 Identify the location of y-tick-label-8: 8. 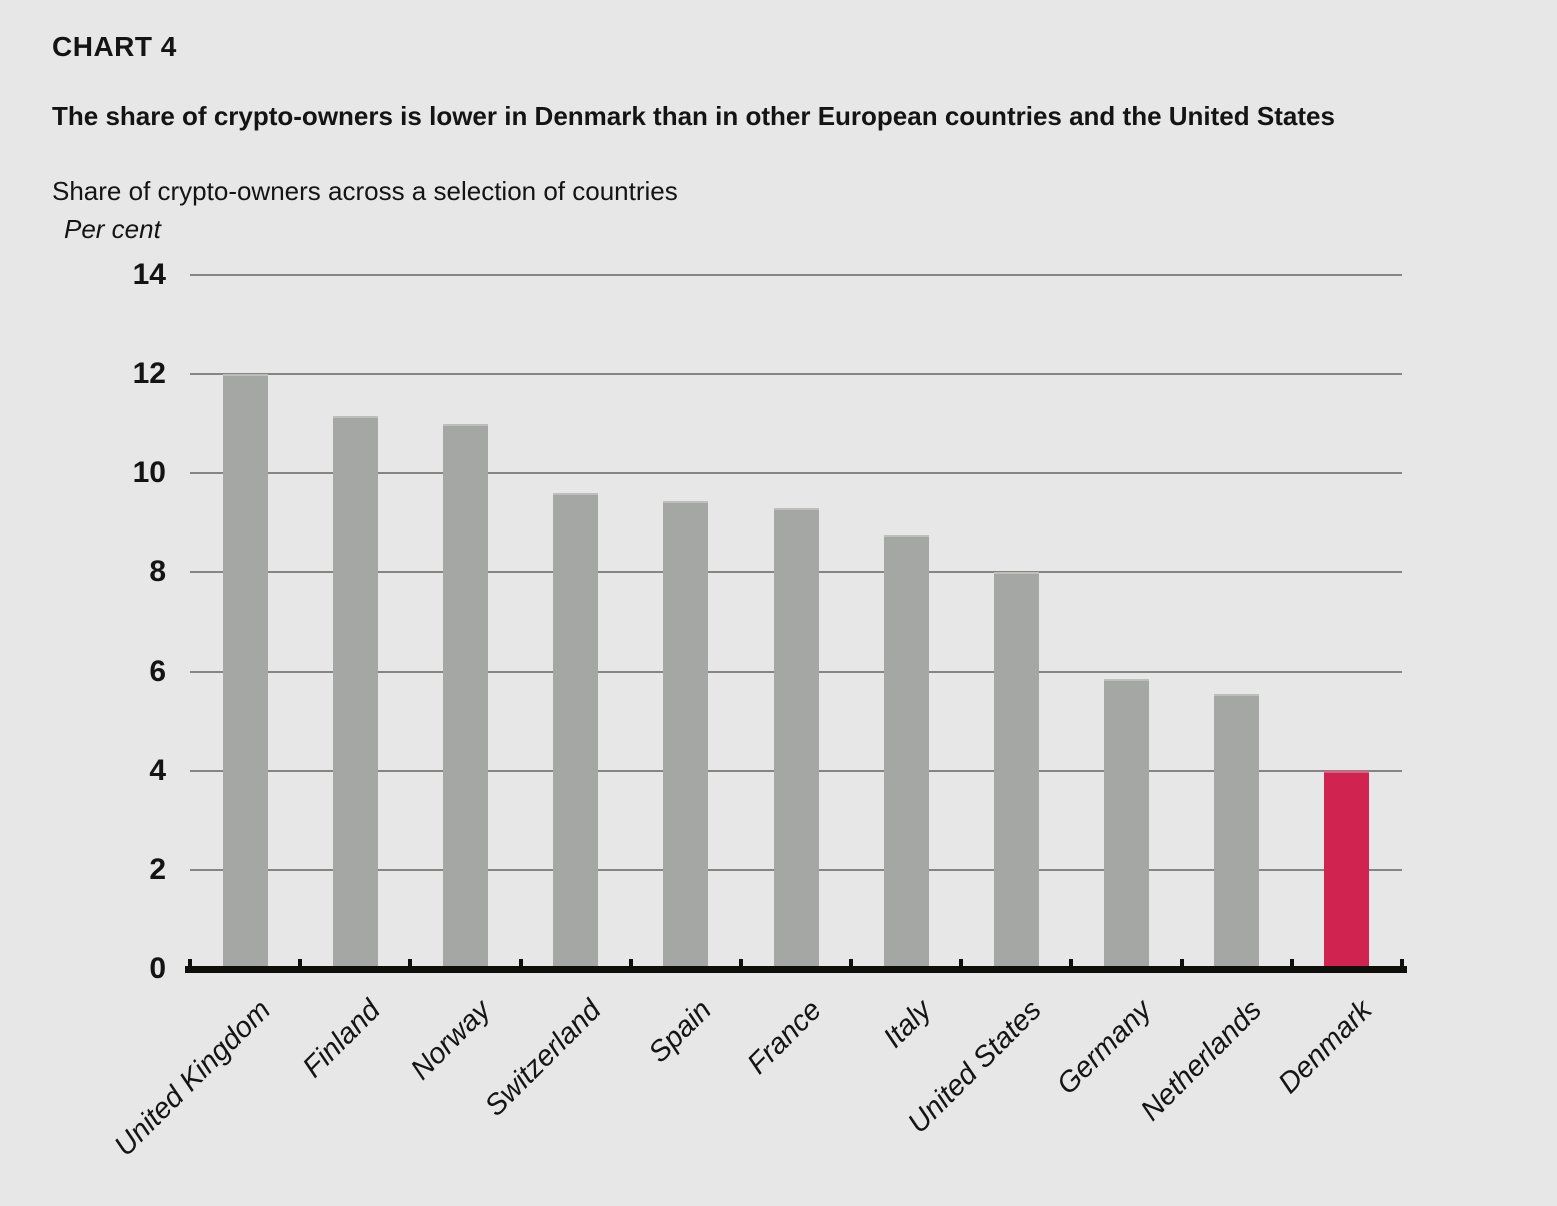
(157, 572).